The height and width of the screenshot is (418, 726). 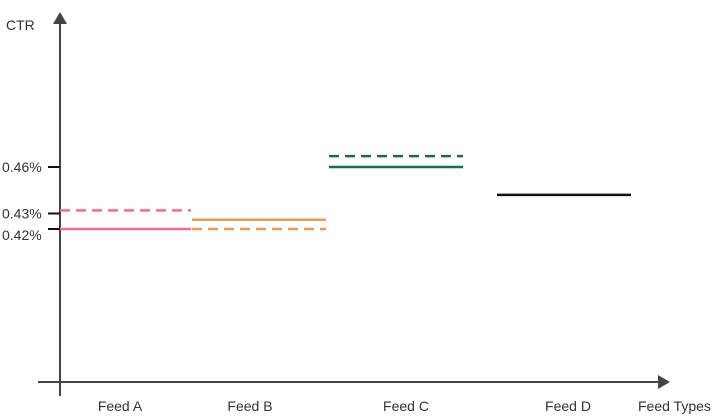 What do you see at coordinates (345, 192) in the screenshot?
I see `ctr-marks` at bounding box center [345, 192].